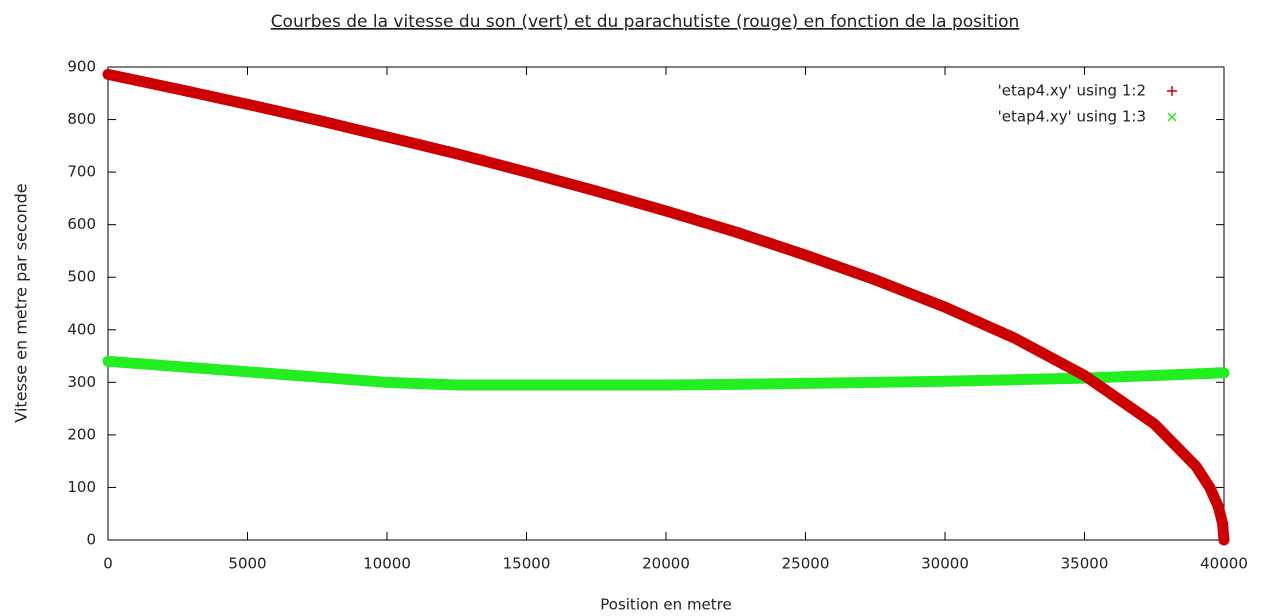 This screenshot has height=616, width=1264. Describe the element at coordinates (81, 277) in the screenshot. I see `y-tick-label: 500` at that location.